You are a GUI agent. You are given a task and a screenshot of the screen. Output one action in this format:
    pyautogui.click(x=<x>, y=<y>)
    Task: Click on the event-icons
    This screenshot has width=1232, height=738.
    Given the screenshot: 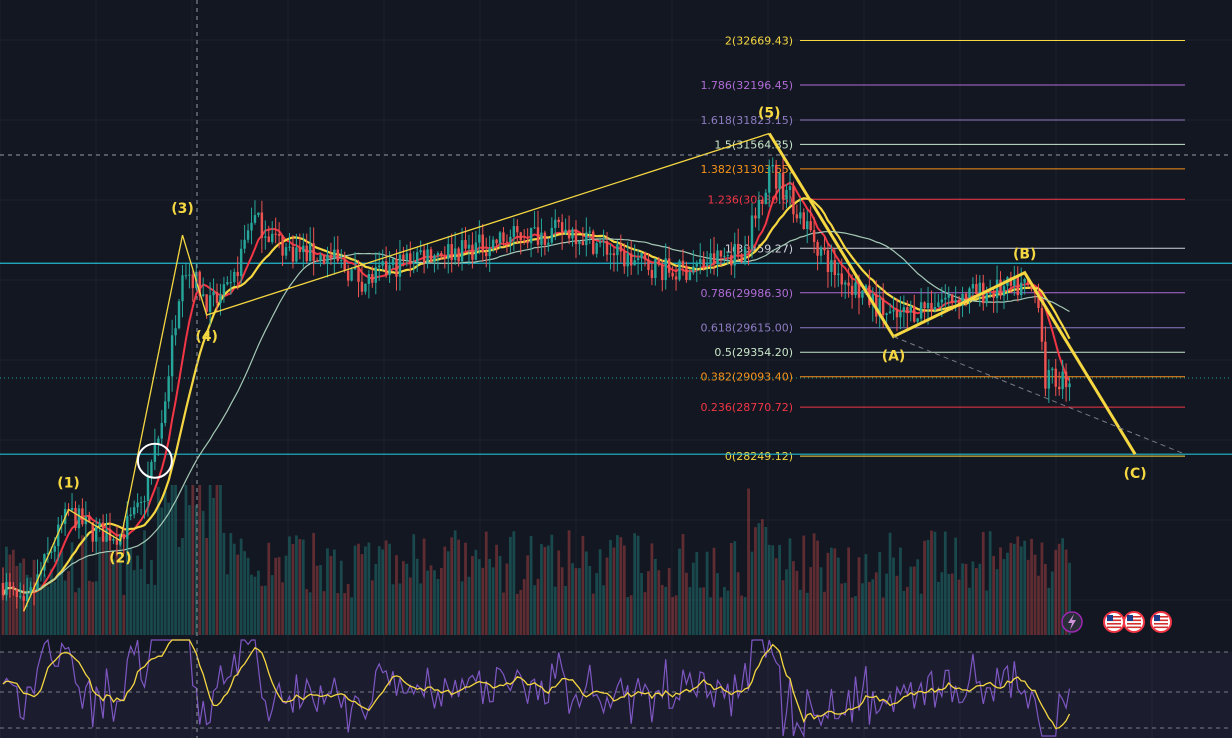 What is the action you would take?
    pyautogui.click(x=1116, y=622)
    